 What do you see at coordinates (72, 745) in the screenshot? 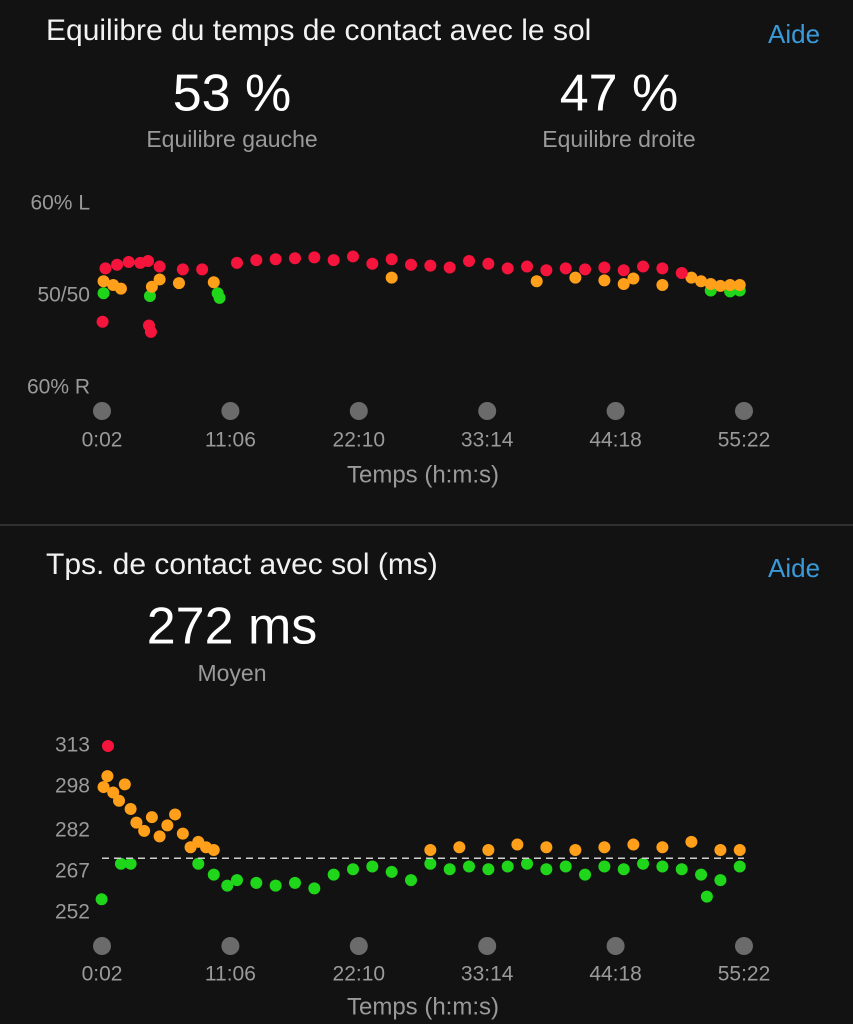
I see `y-tick-label: 313` at bounding box center [72, 745].